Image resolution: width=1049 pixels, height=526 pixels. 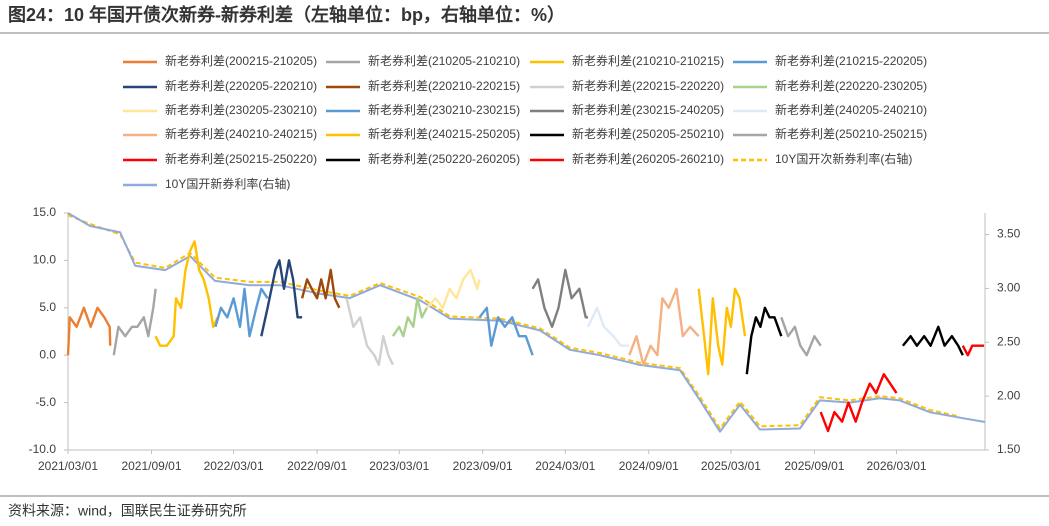 I want to click on legend-label: 新老券利差(250215-250220), so click(x=241, y=158).